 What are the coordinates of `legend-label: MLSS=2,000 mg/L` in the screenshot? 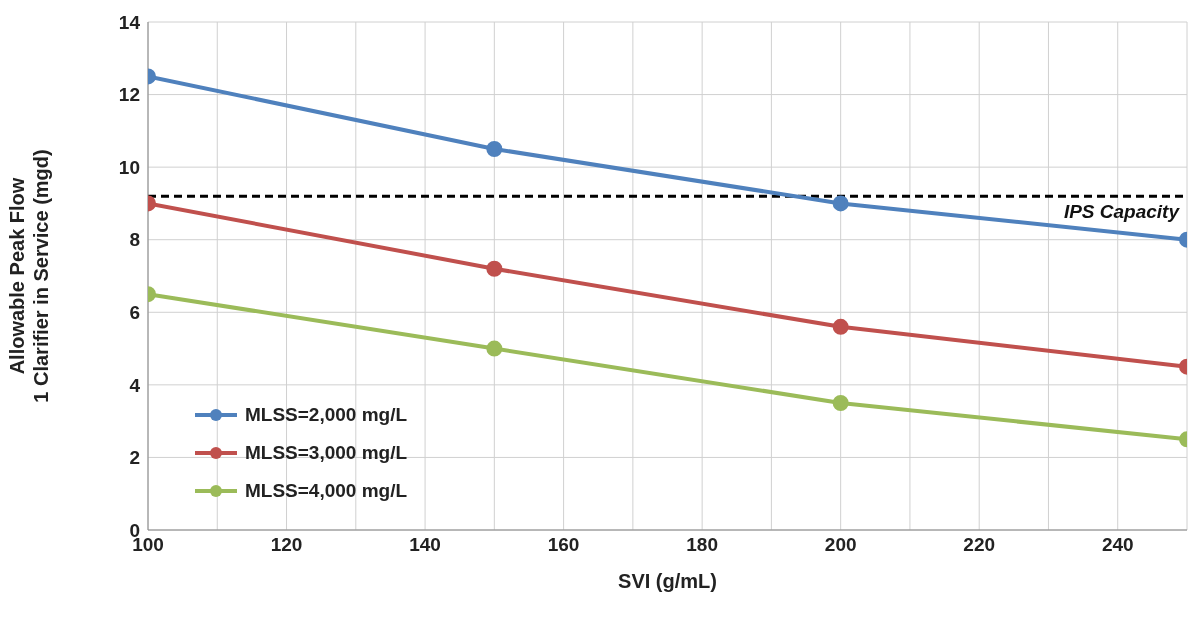 It's located at (326, 415).